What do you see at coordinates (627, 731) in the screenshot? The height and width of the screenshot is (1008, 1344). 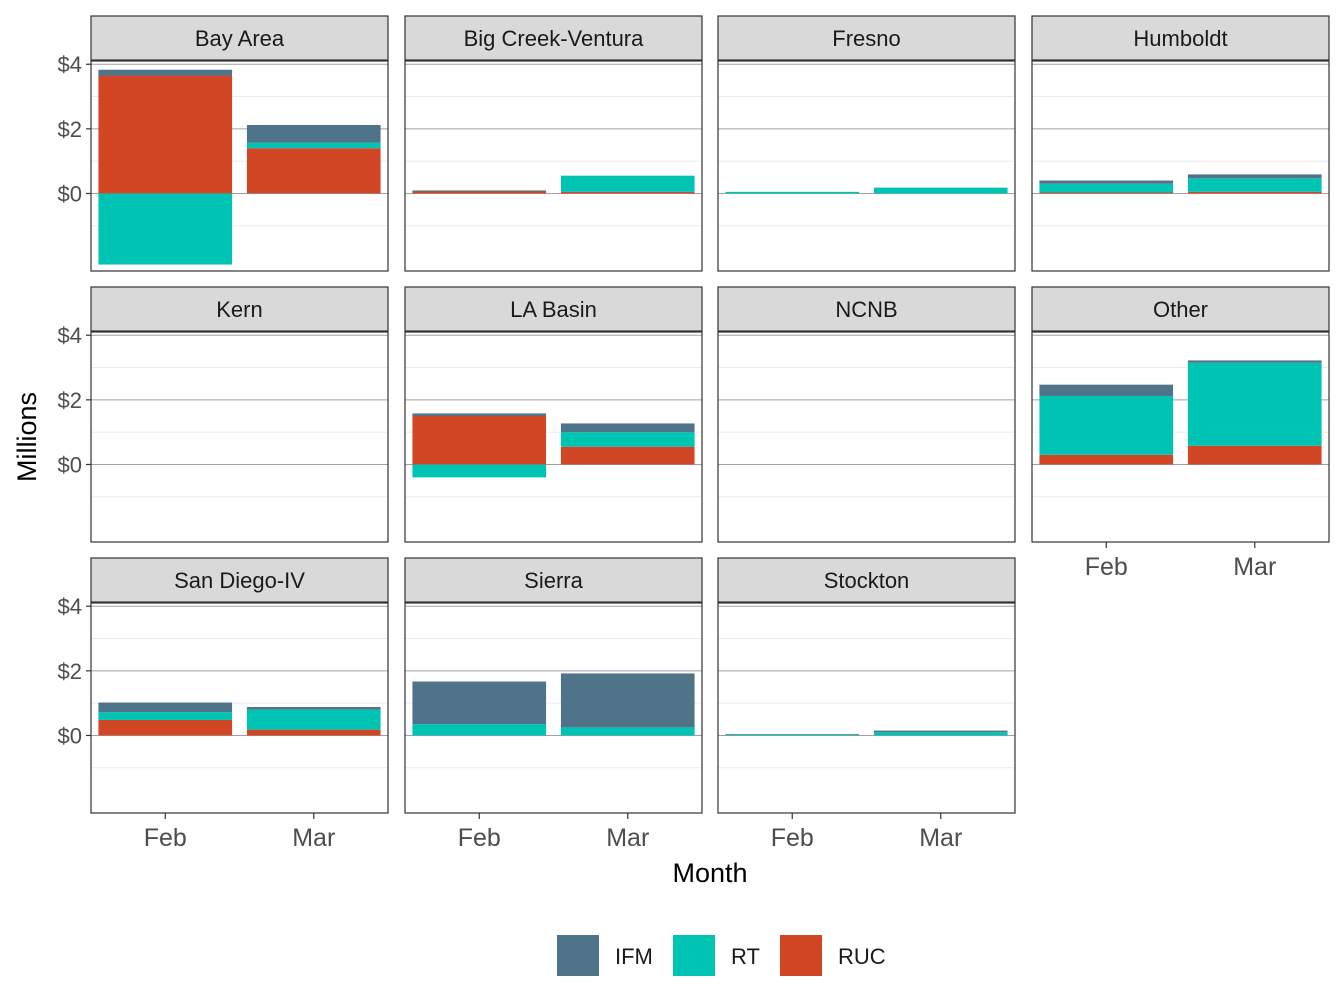 I see `bar-sierra-mar-rt` at bounding box center [627, 731].